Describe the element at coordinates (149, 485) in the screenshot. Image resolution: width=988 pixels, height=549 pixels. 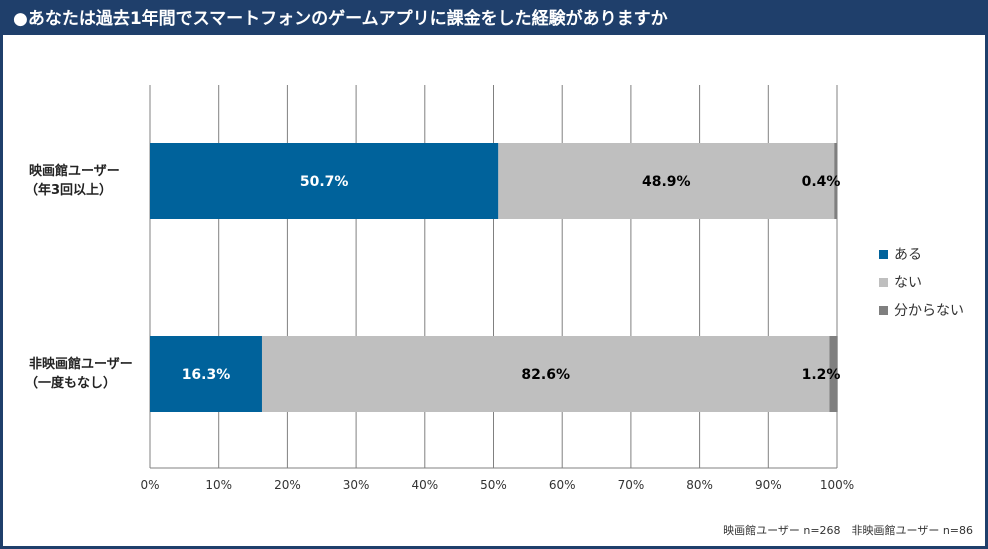
I see `x-tick-label: 0%` at that location.